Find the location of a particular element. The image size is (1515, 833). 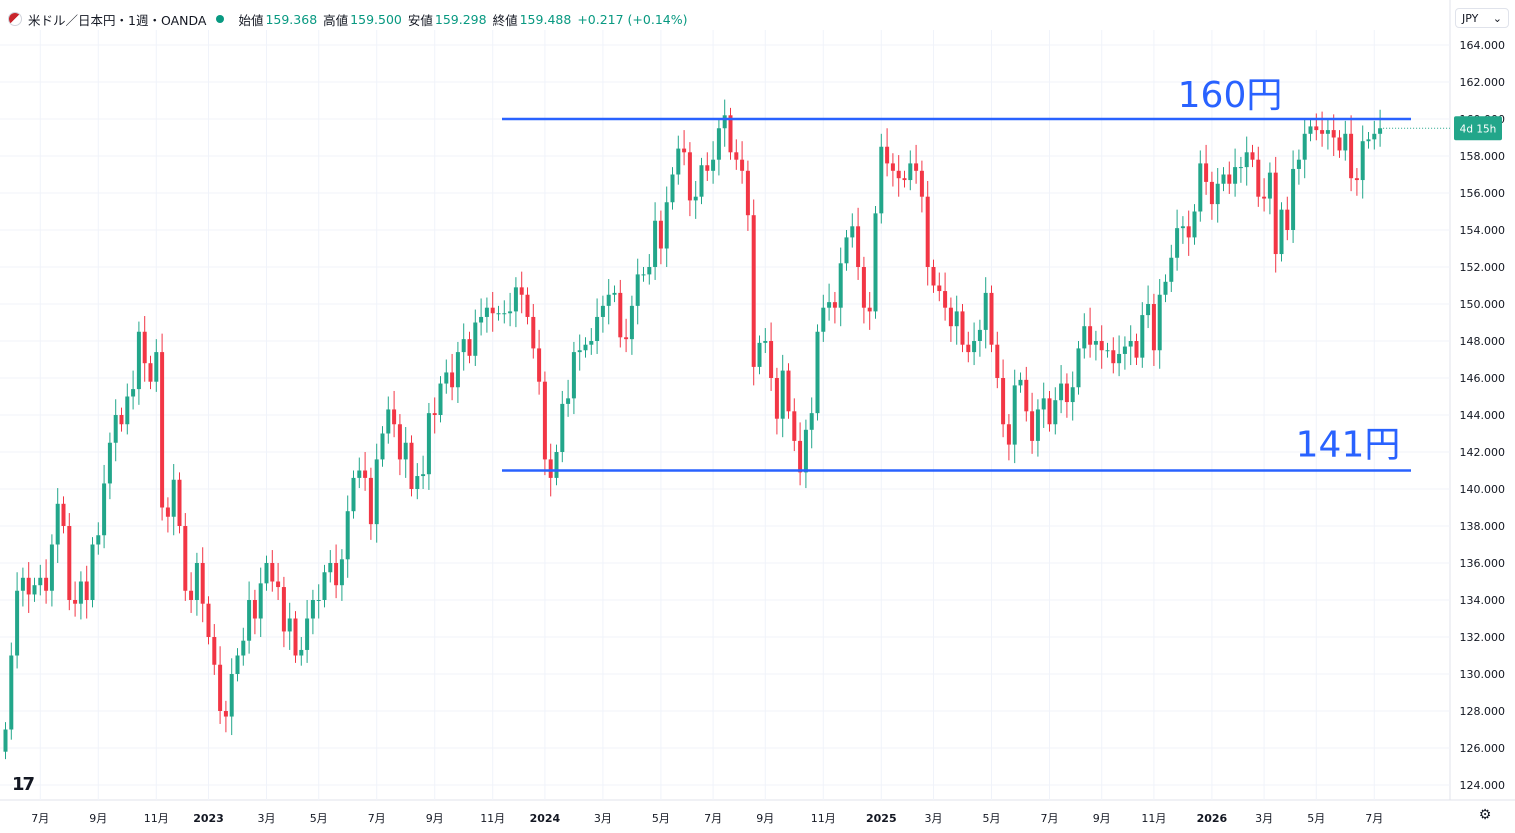

high-value: 159.500 is located at coordinates (376, 19).